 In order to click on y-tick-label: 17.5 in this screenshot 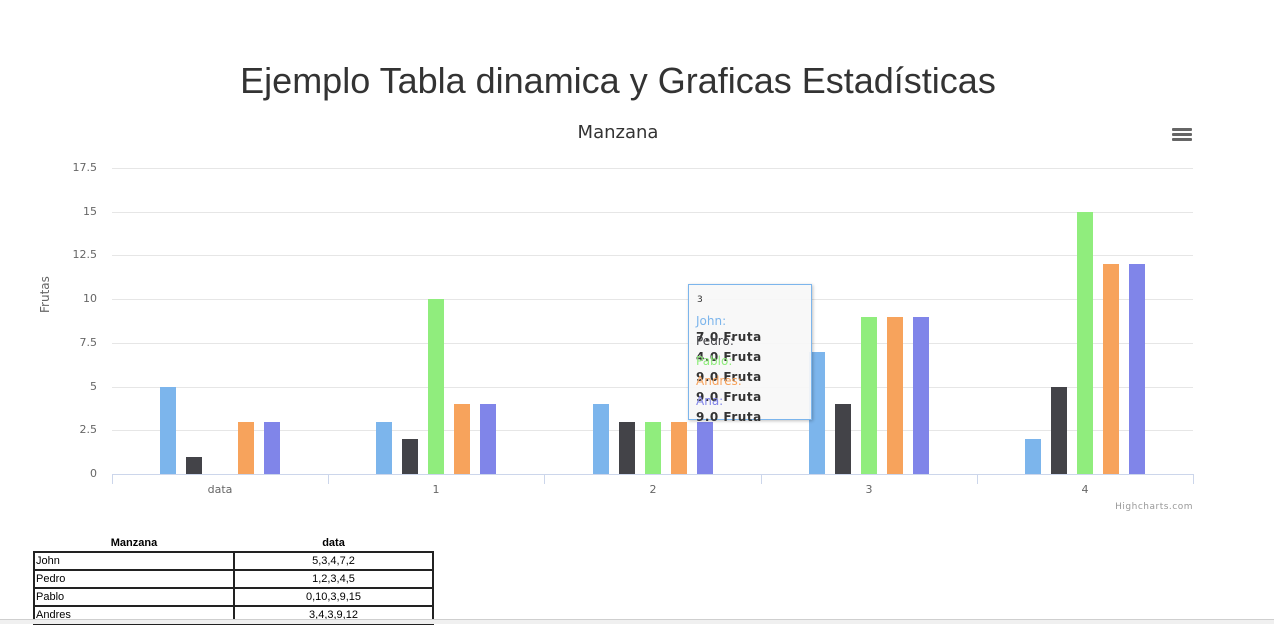, I will do `click(85, 167)`.